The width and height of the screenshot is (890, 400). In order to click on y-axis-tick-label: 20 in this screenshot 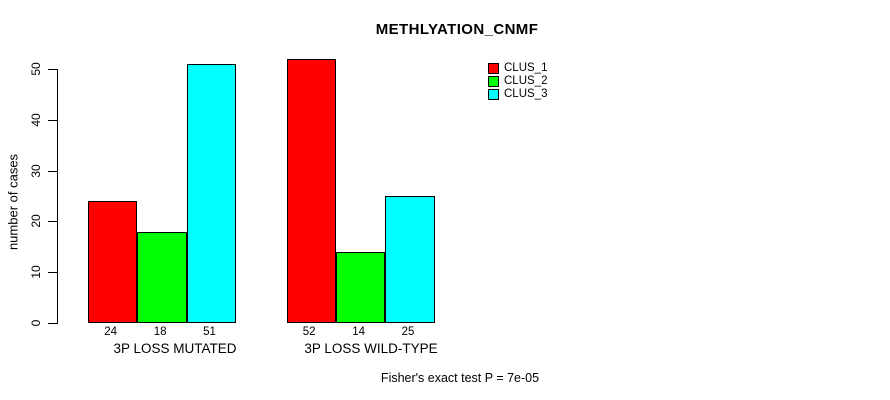, I will do `click(36, 221)`.